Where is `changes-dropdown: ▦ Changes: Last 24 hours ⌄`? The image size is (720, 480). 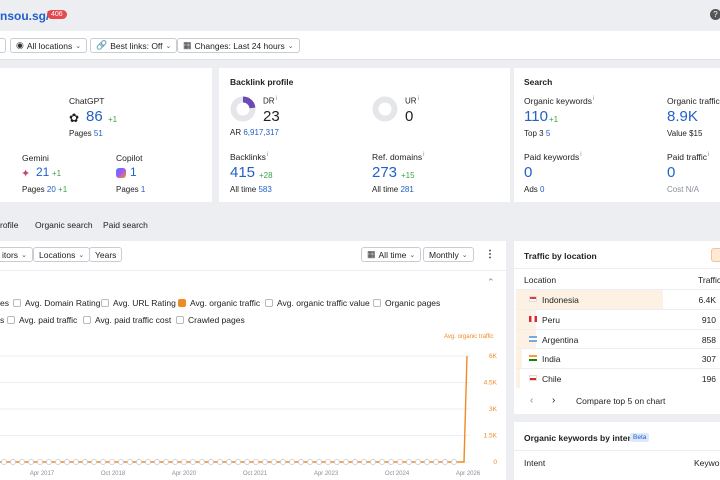
changes-dropdown: ▦ Changes: Last 24 hours ⌄ is located at coordinates (238, 45).